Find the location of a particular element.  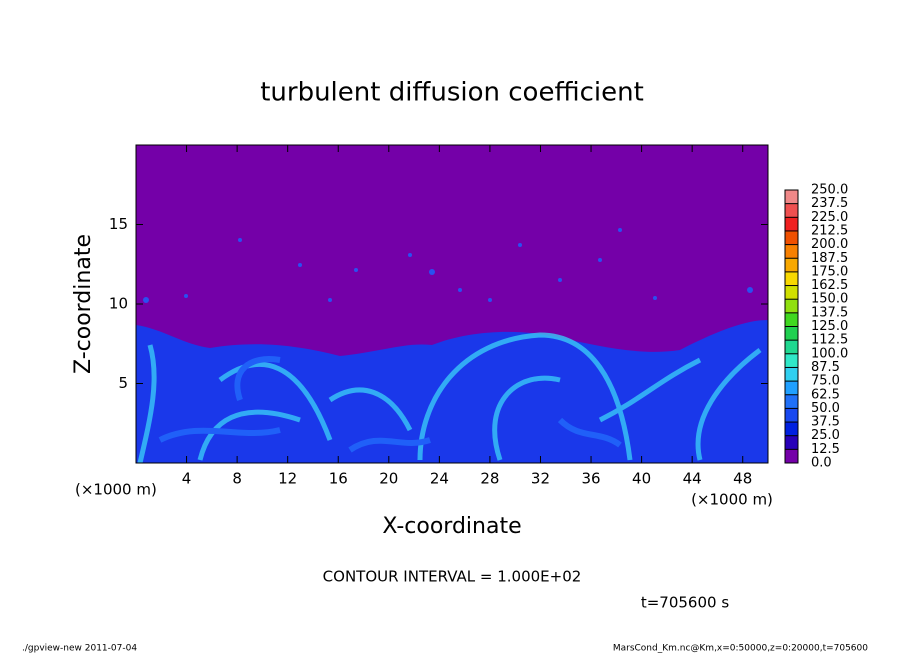

colorbar-label: 225.0 is located at coordinates (829, 217).